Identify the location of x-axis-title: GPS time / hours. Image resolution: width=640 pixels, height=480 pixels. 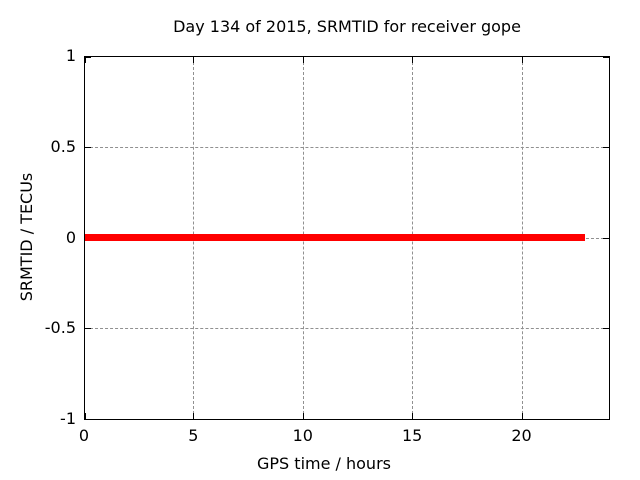
(324, 463).